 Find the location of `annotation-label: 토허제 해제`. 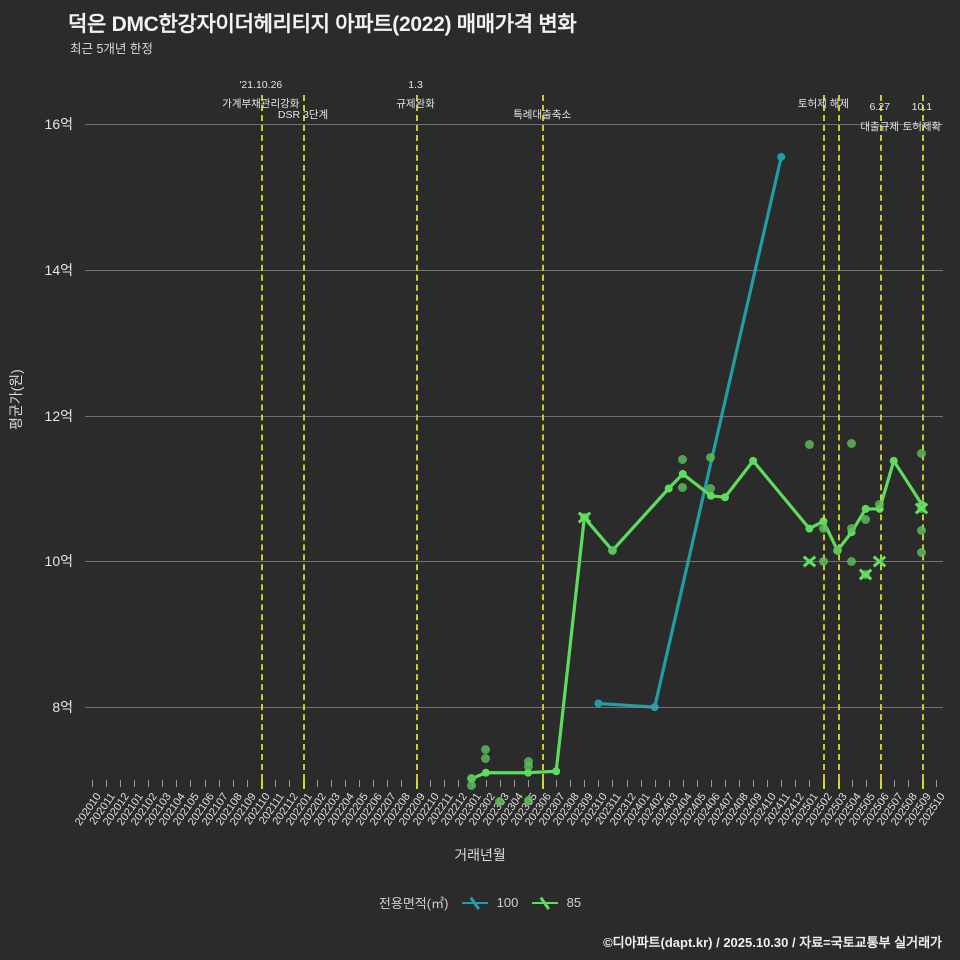

annotation-label: 토허제 해제 is located at coordinates (823, 104).